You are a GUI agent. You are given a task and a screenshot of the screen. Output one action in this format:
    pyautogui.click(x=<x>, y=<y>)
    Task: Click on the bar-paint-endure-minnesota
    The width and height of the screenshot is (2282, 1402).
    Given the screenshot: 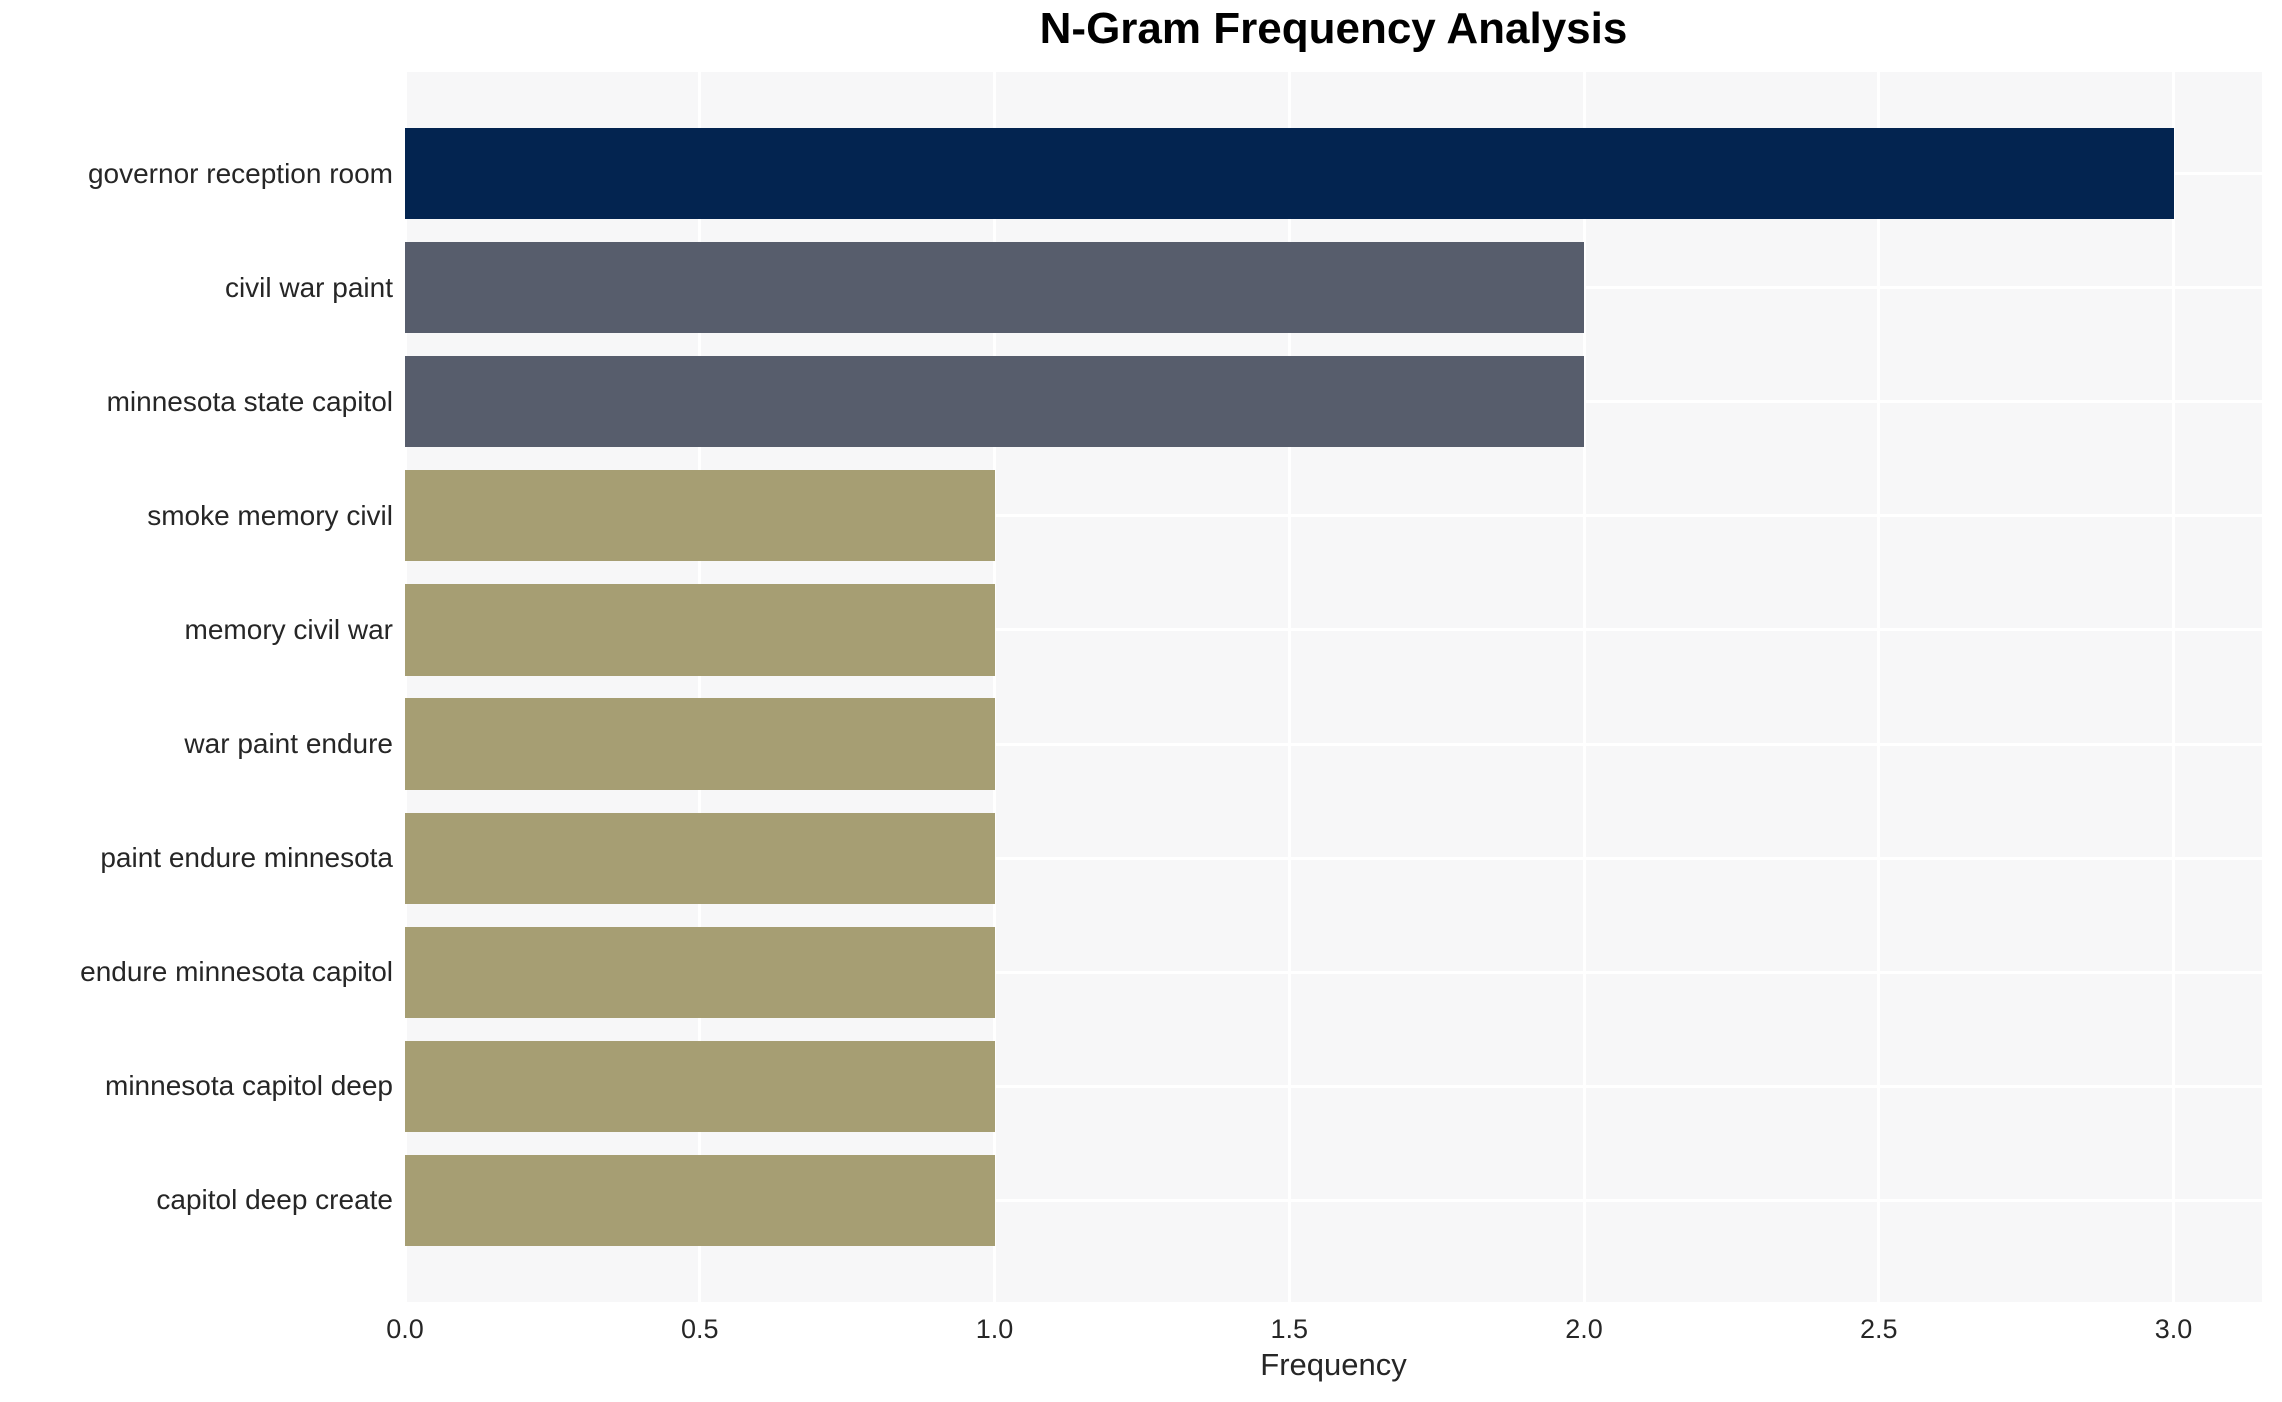 What is the action you would take?
    pyautogui.click(x=700, y=858)
    